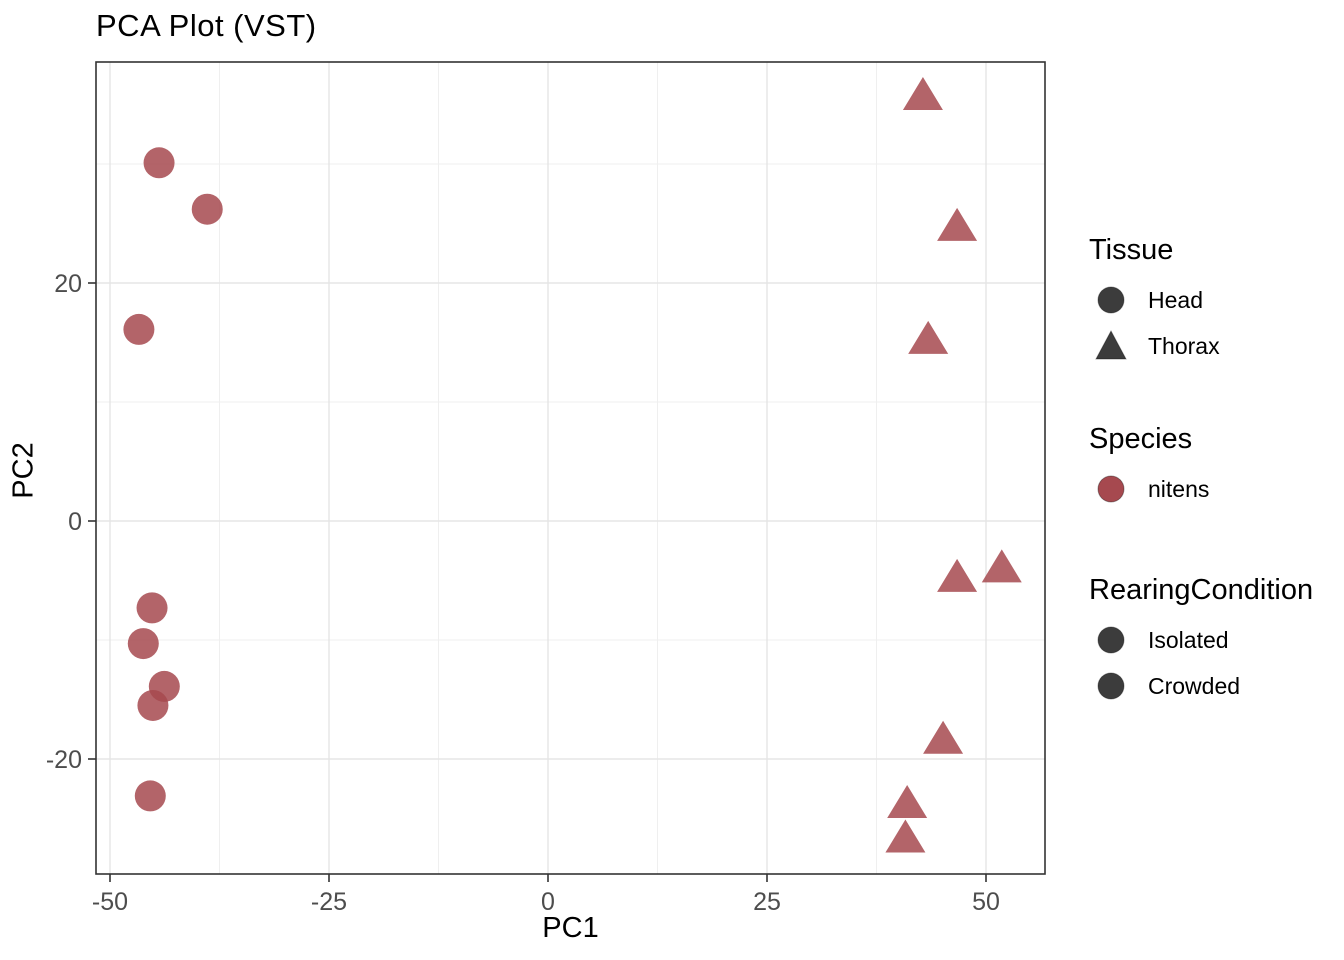 The width and height of the screenshot is (1344, 960). Describe the element at coordinates (64, 760) in the screenshot. I see `y-tick-label: -20` at that location.